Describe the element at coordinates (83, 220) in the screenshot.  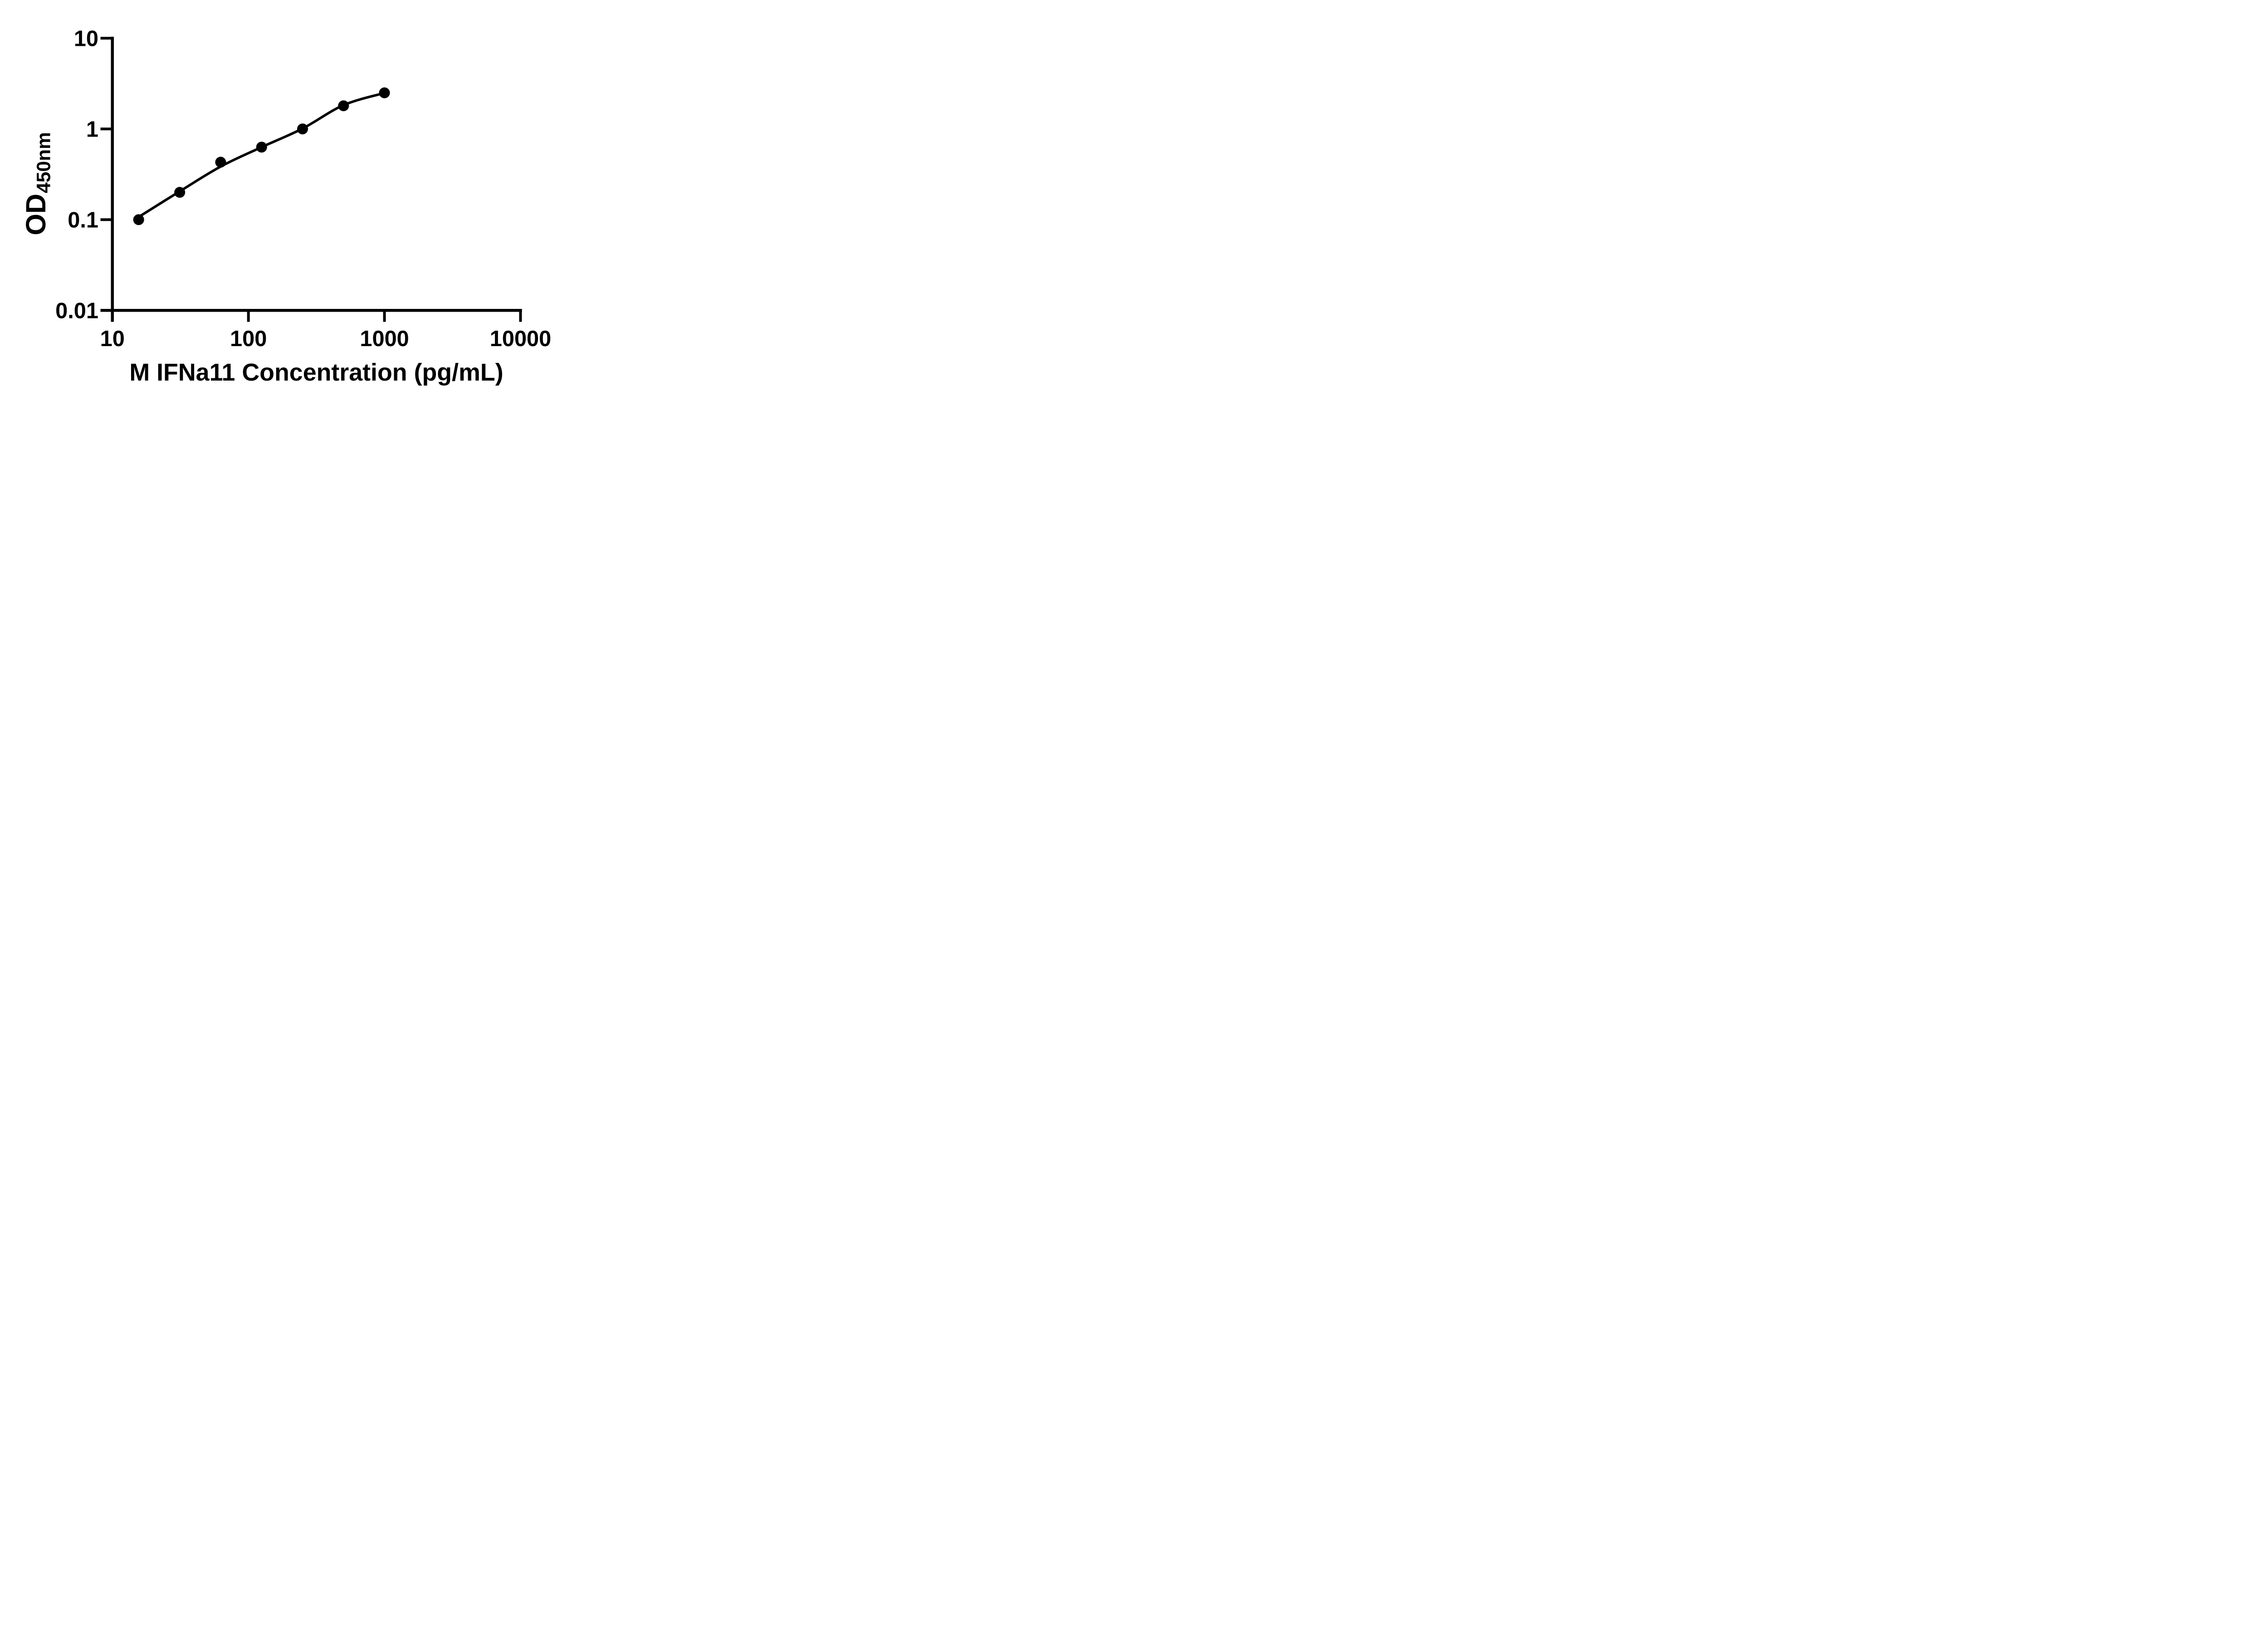
I see `y-tick-label: 0.1` at that location.